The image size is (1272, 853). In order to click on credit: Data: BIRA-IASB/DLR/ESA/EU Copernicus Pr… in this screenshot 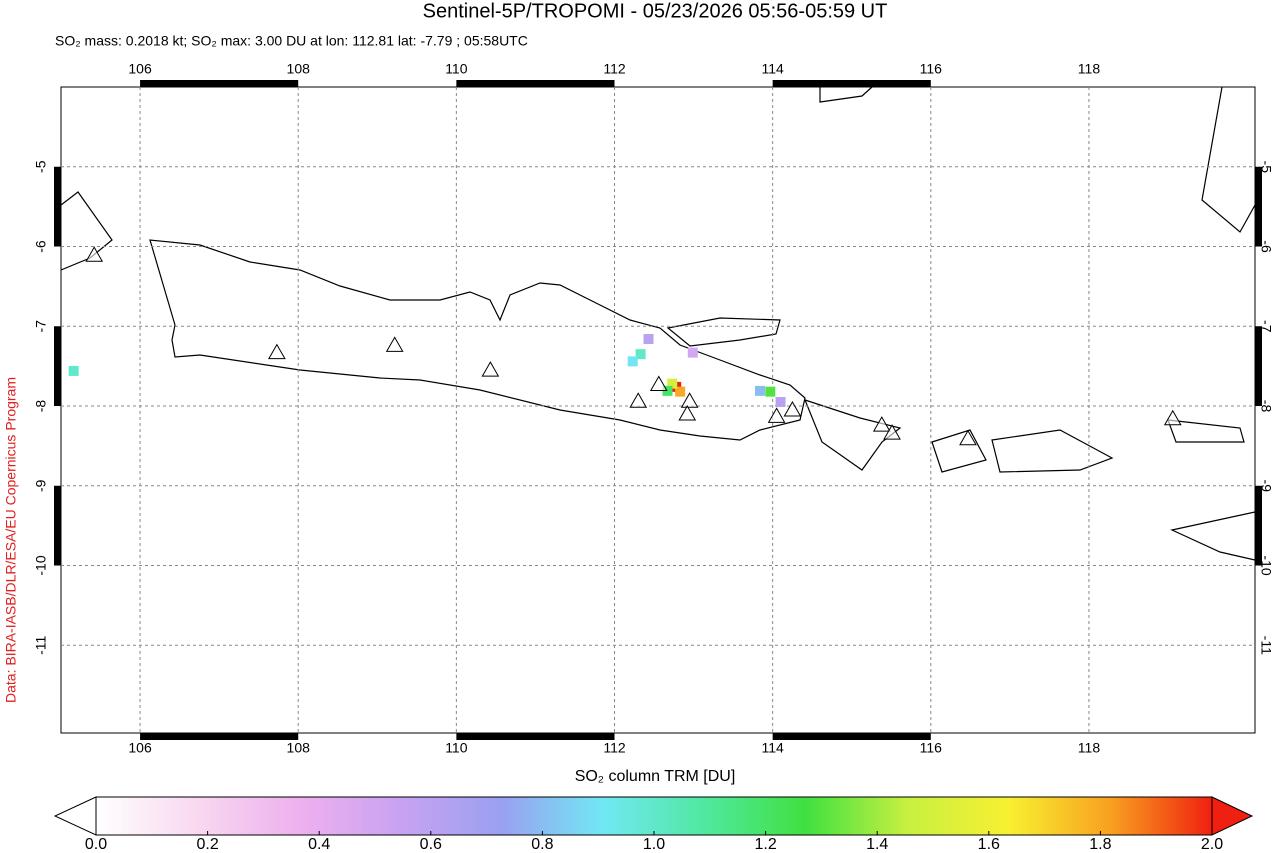, I will do `click(11, 540)`.